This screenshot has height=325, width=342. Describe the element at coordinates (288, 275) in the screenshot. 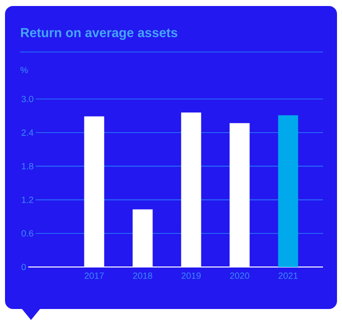

I see `x-tick-label: 2021` at that location.